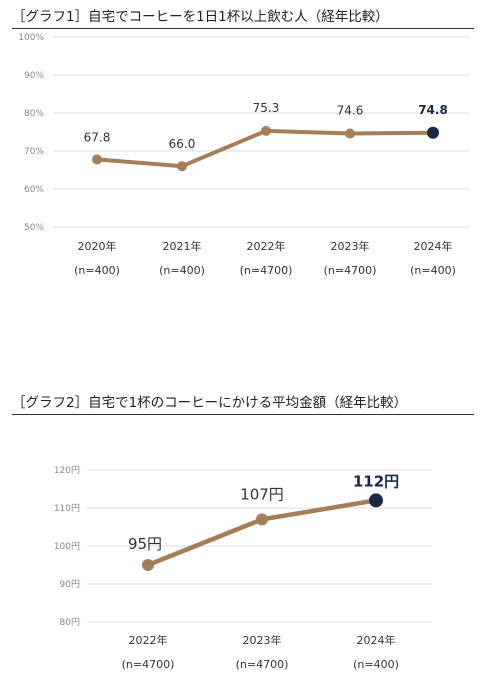  Describe the element at coordinates (97, 137) in the screenshot. I see `chart-1-data-label: 67.8` at that location.